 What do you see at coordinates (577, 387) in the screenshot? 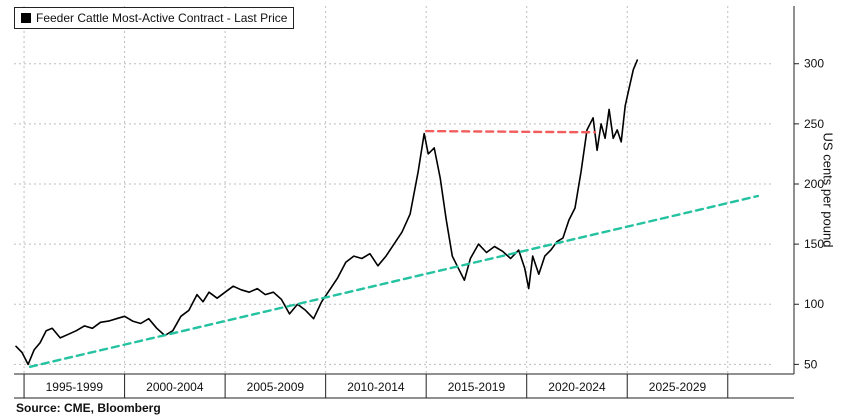
I see `x-period-label: 2020-2024` at bounding box center [577, 387].